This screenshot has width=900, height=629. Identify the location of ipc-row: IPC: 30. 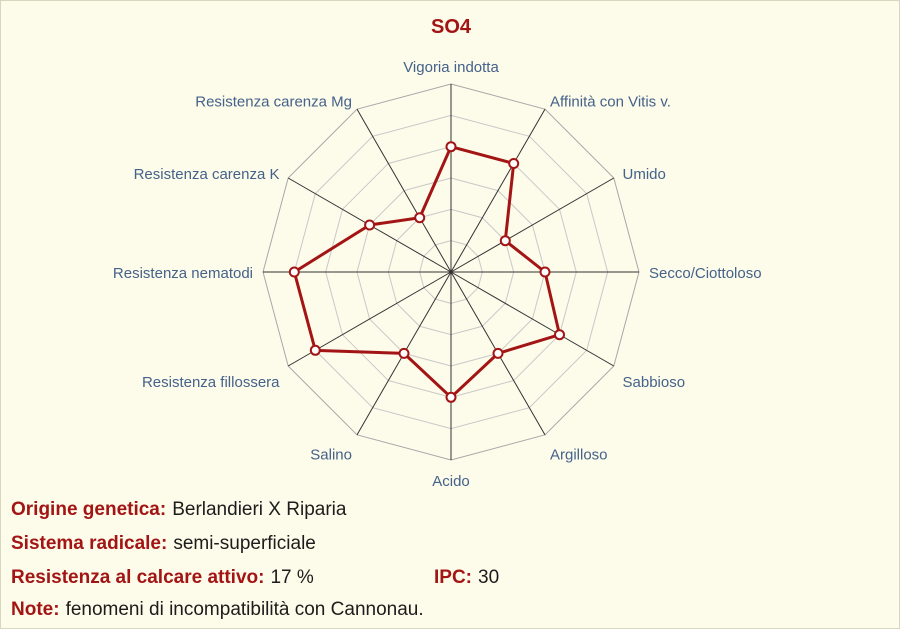
(466, 578).